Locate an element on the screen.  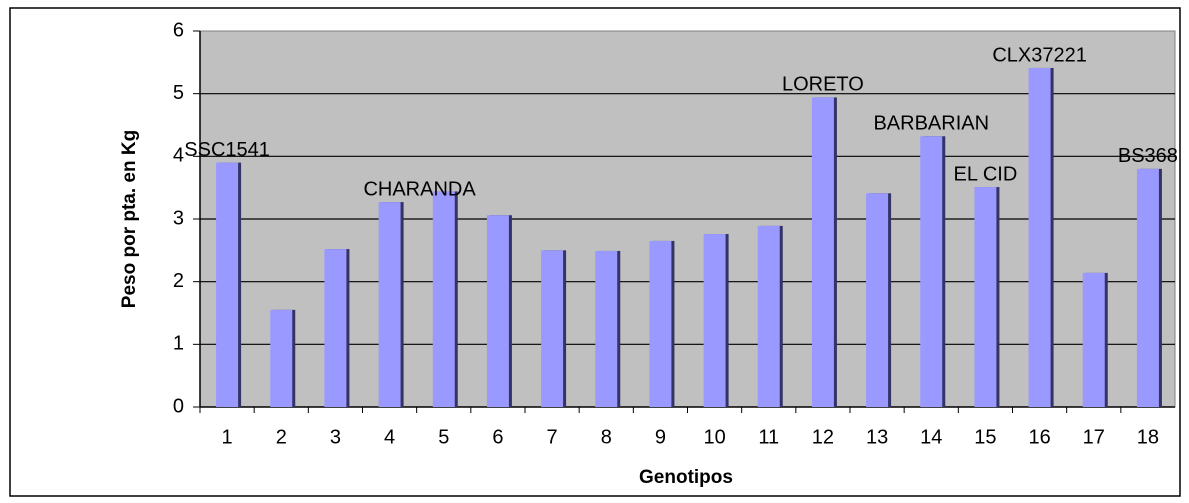
annotation: BS368 is located at coordinates (1148, 156).